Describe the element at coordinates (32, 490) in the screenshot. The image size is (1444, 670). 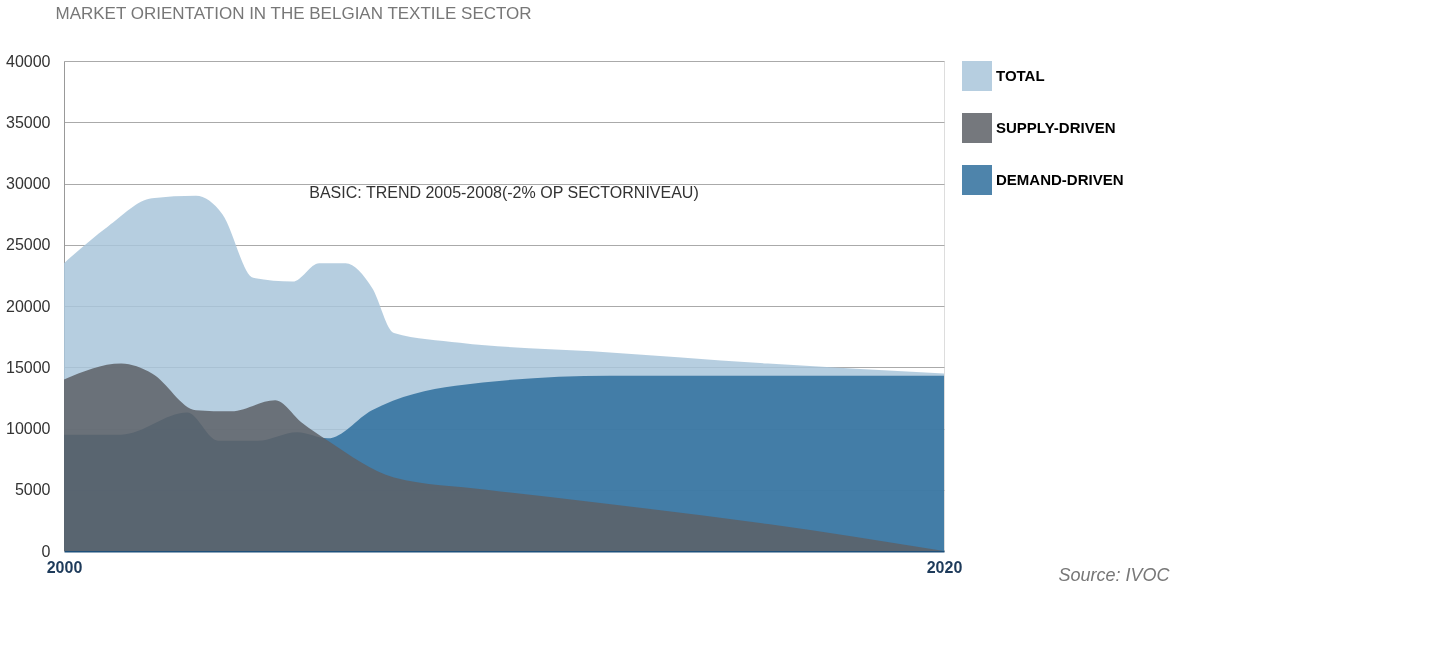
I see `y-tick-label: 5000` at that location.